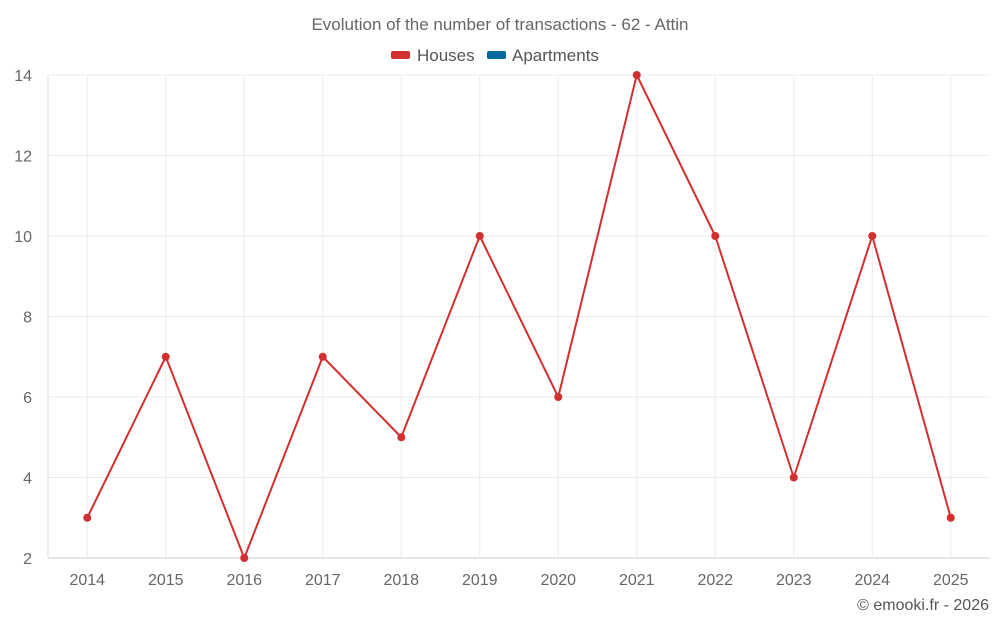 The image size is (1000, 625). I want to click on legend-swatch-houses, so click(400, 55).